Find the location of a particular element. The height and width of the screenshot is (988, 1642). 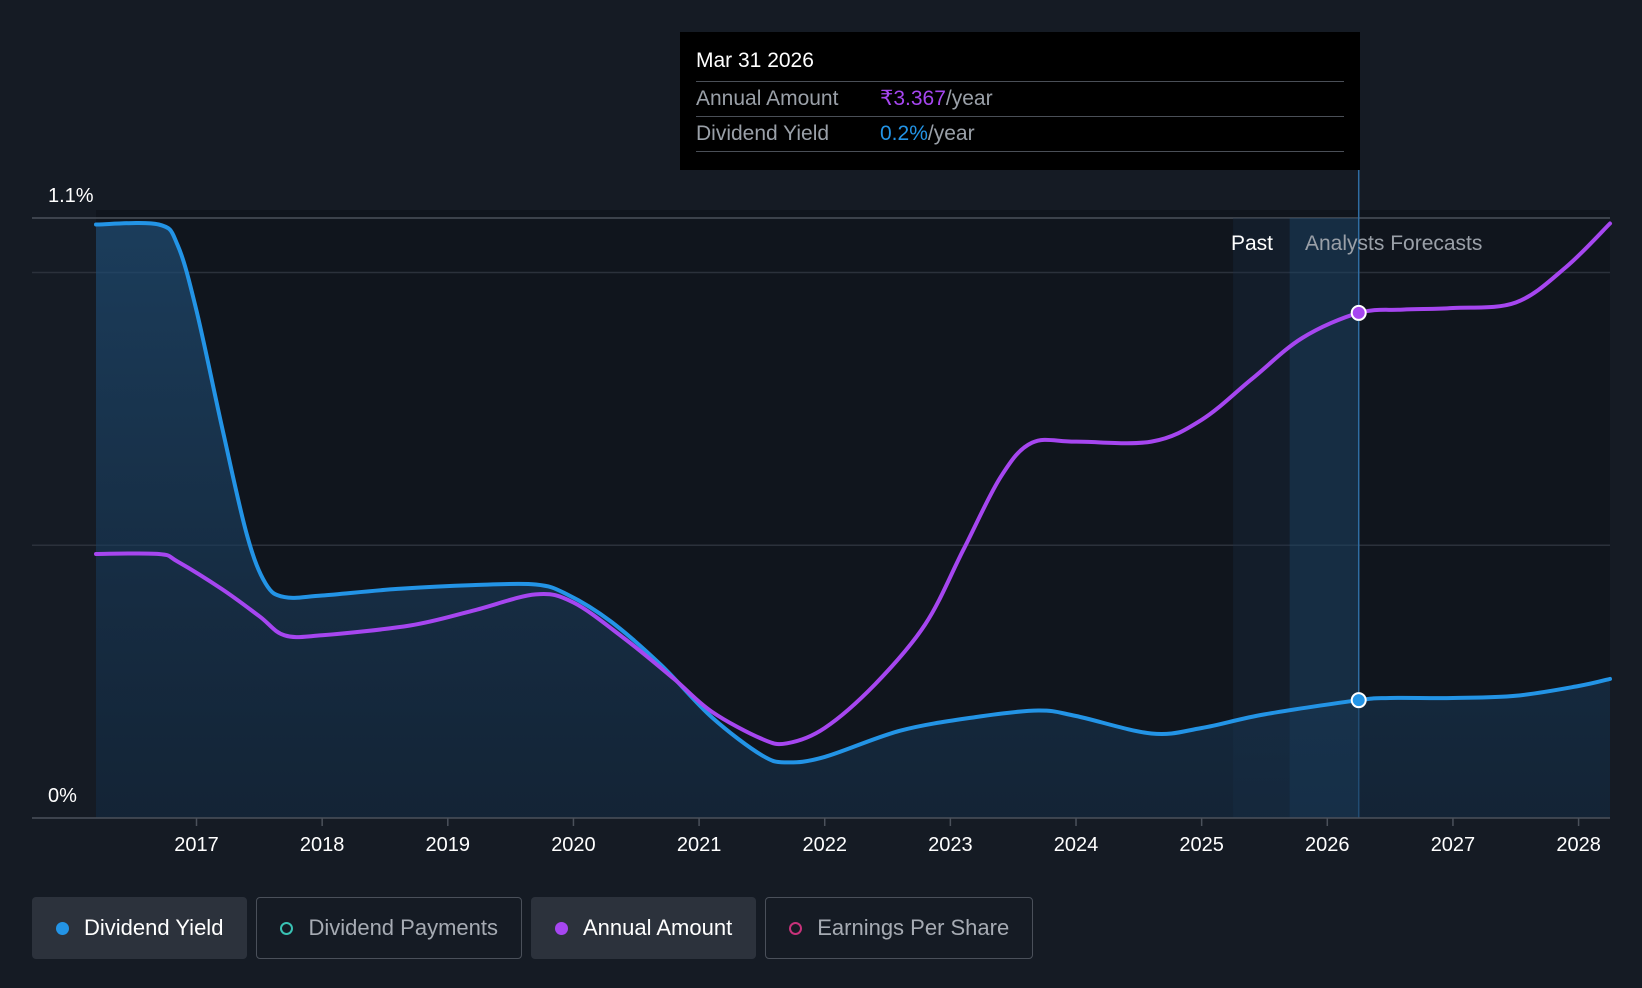

dividend-payments-dot-icon is located at coordinates (287, 928).